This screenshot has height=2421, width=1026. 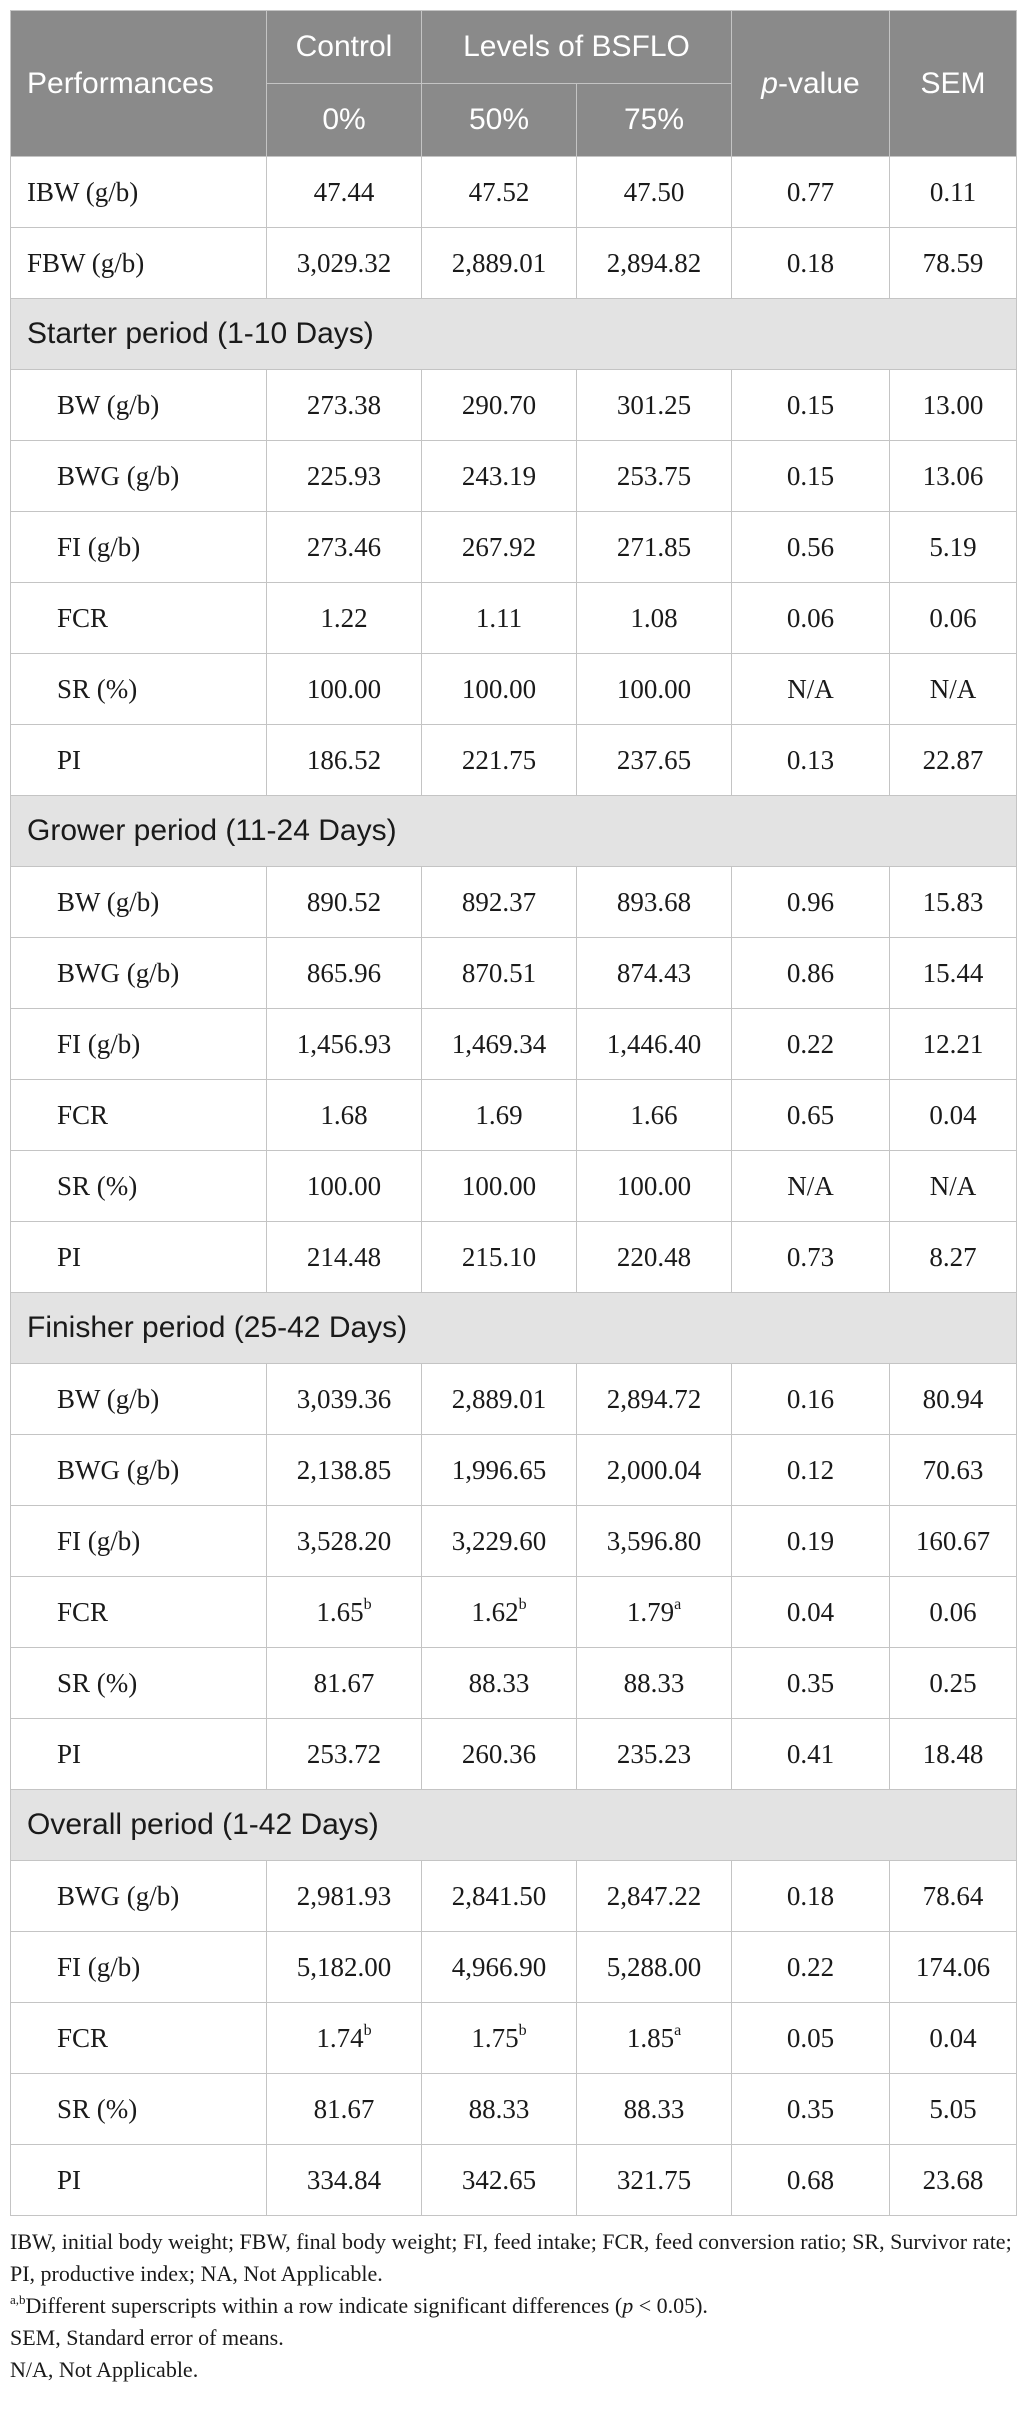 I want to click on sem-cell: 12.21, so click(x=953, y=1044).